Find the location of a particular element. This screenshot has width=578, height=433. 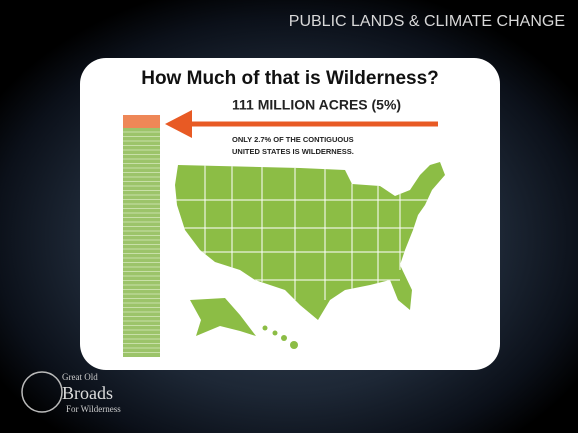

arrow is located at coordinates (301, 124).